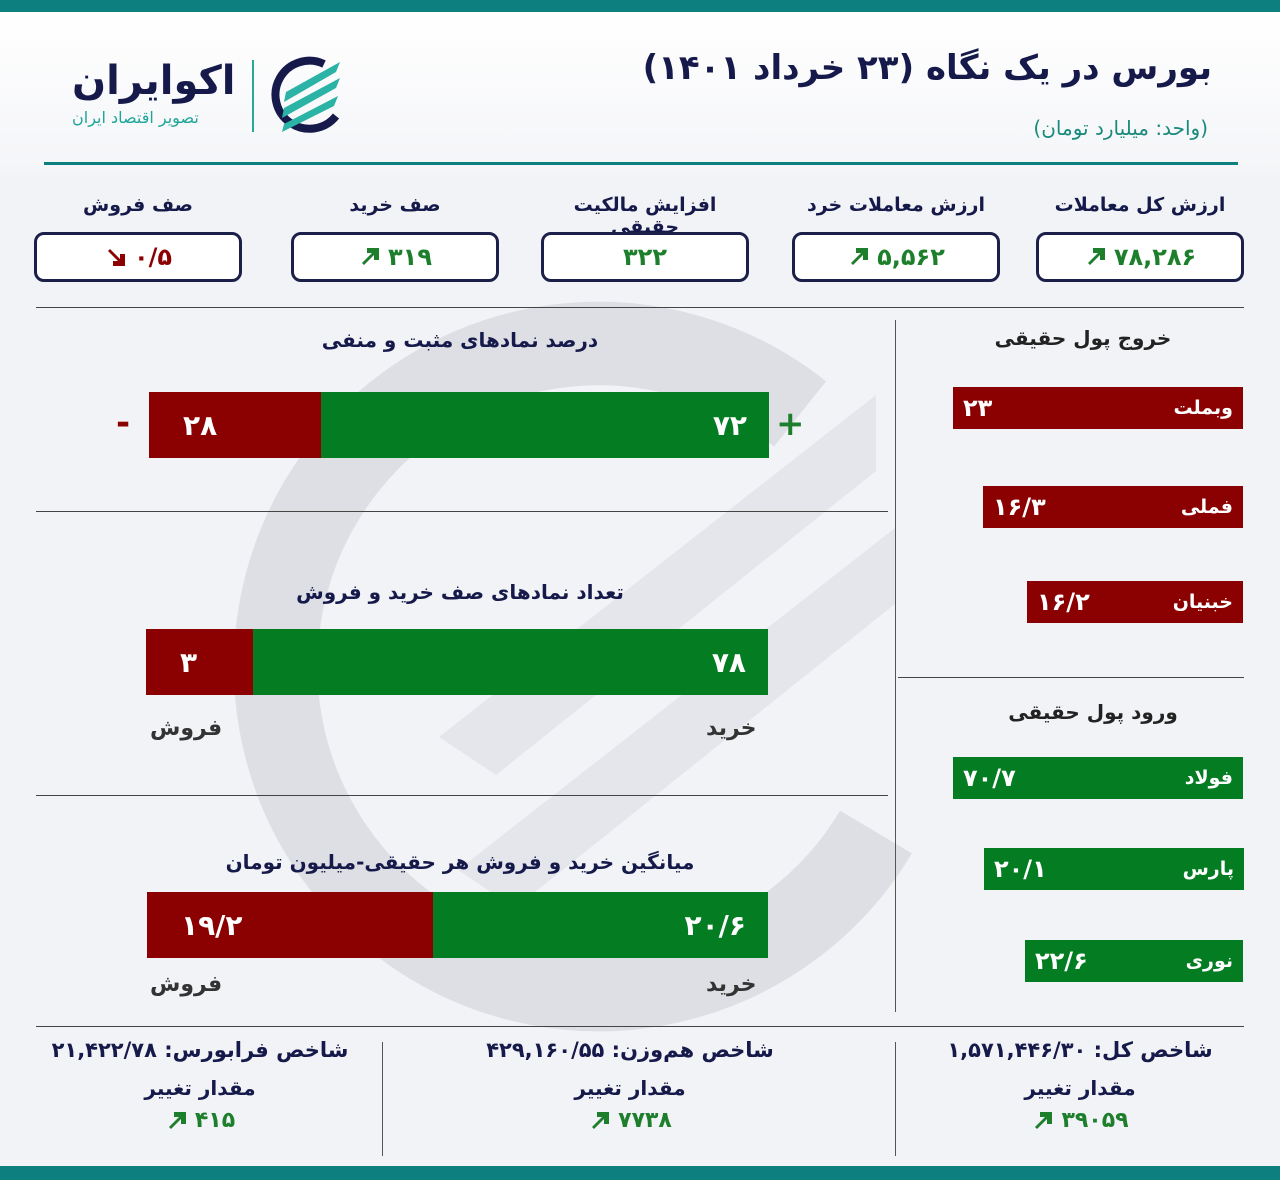  Describe the element at coordinates (138, 205) in the screenshot. I see `card-label-sell-queue: صف فروش` at that location.